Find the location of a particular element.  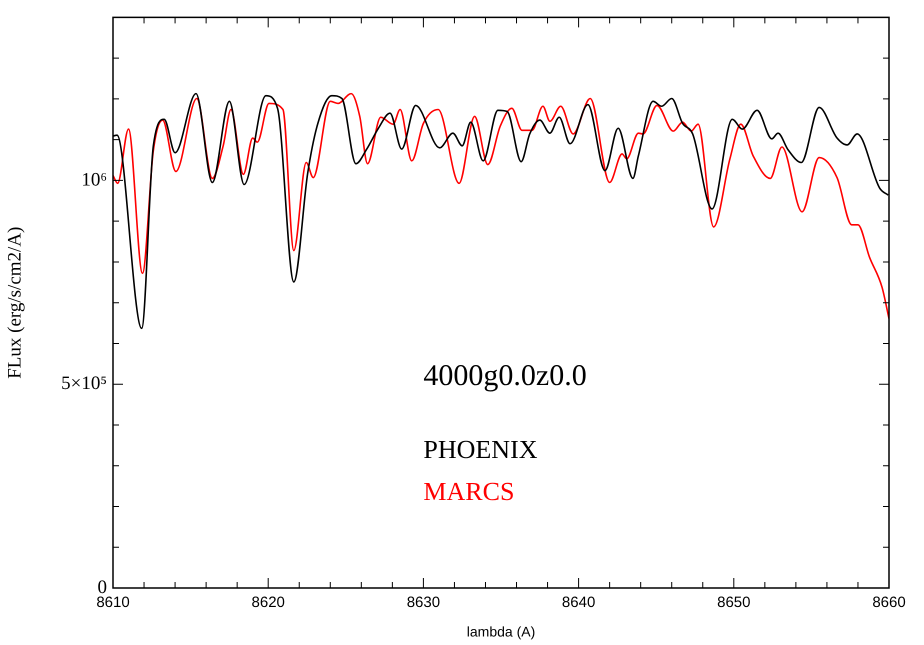

x-tick-label: 8660 is located at coordinates (889, 603).